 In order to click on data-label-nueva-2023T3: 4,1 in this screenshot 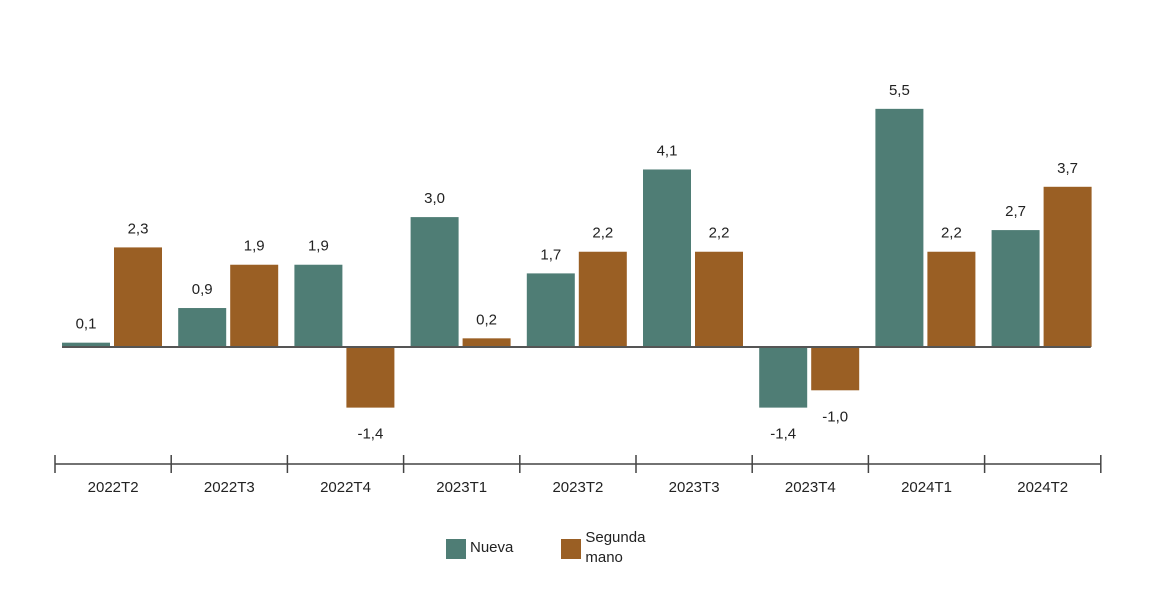, I will do `click(667, 150)`.